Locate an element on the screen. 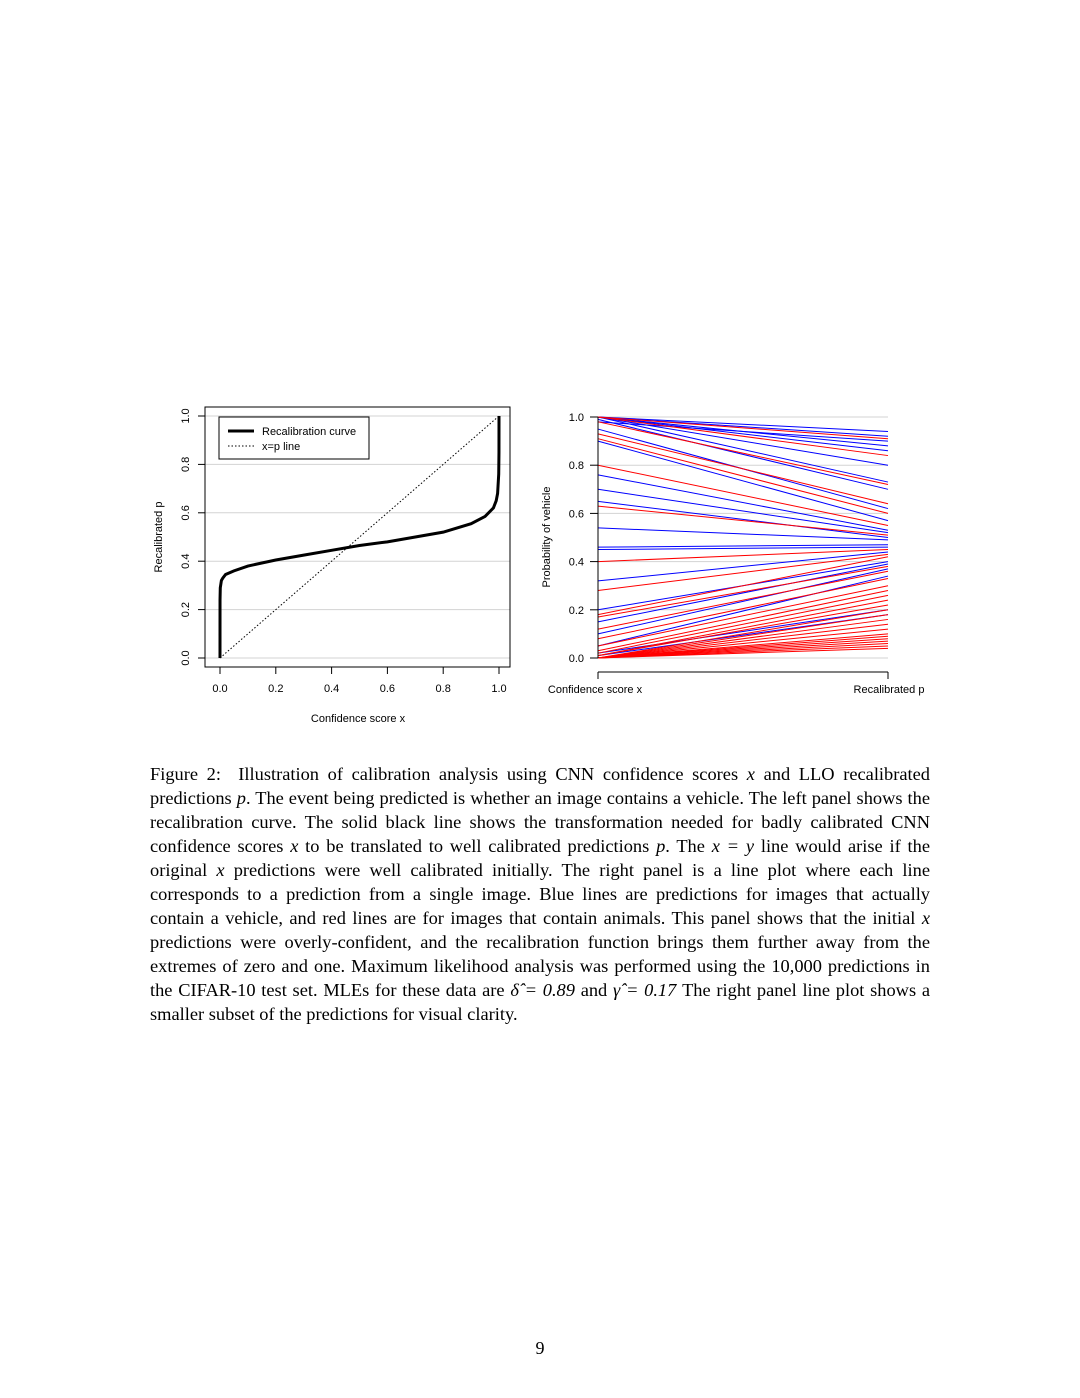 This screenshot has height=1398, width=1080. caption-label: Figure 2: is located at coordinates (185, 774).